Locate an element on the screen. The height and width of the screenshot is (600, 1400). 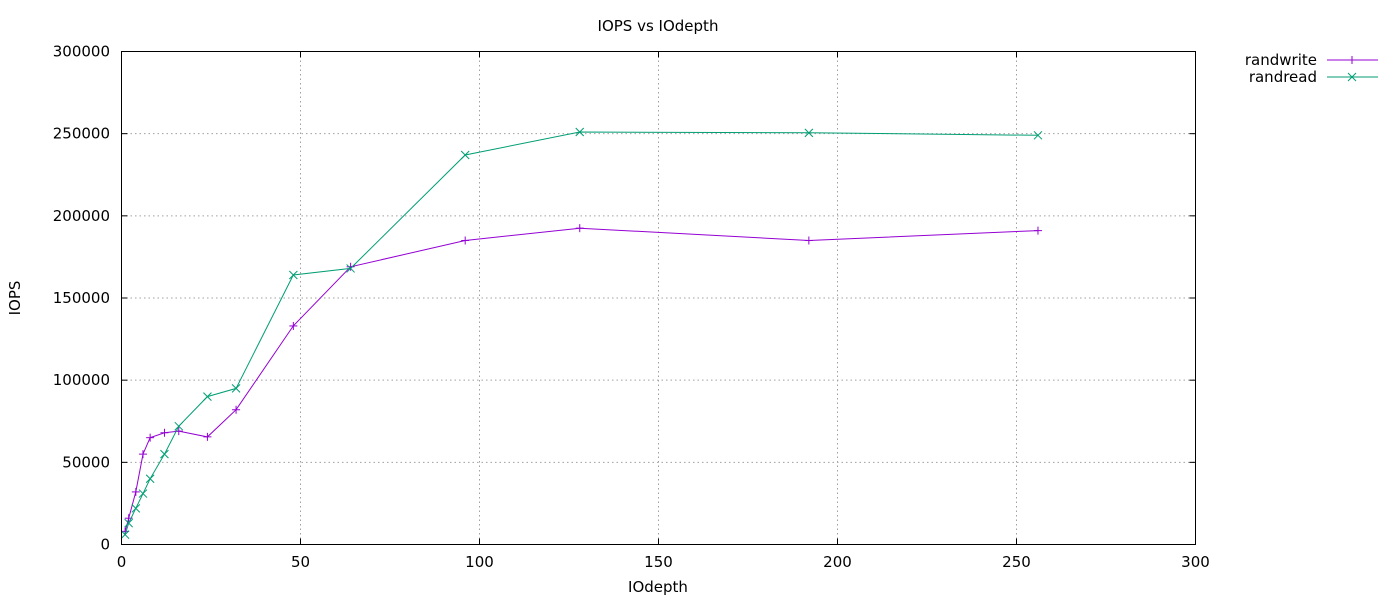
y-tick-label: 100000 is located at coordinates (81, 380).